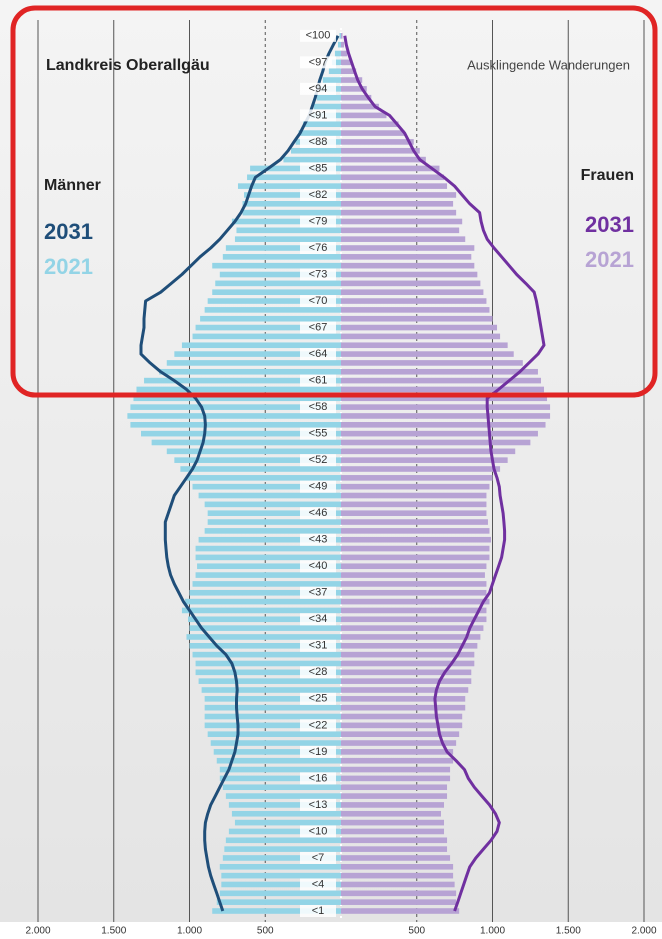 The image size is (662, 939). I want to click on group-label: Männer, so click(72, 185).